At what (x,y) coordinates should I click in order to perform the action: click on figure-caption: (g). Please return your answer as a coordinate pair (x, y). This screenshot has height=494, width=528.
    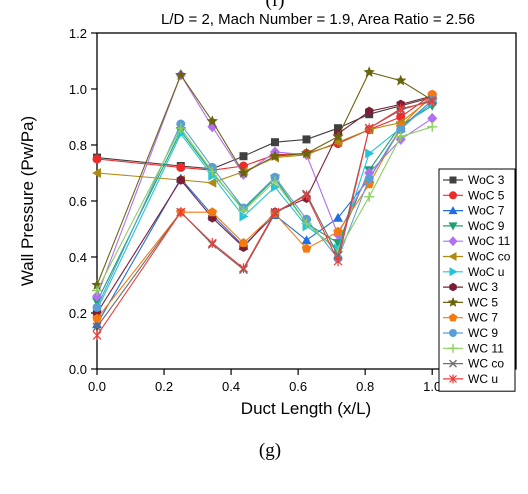
    Looking at the image, I should click on (270, 450).